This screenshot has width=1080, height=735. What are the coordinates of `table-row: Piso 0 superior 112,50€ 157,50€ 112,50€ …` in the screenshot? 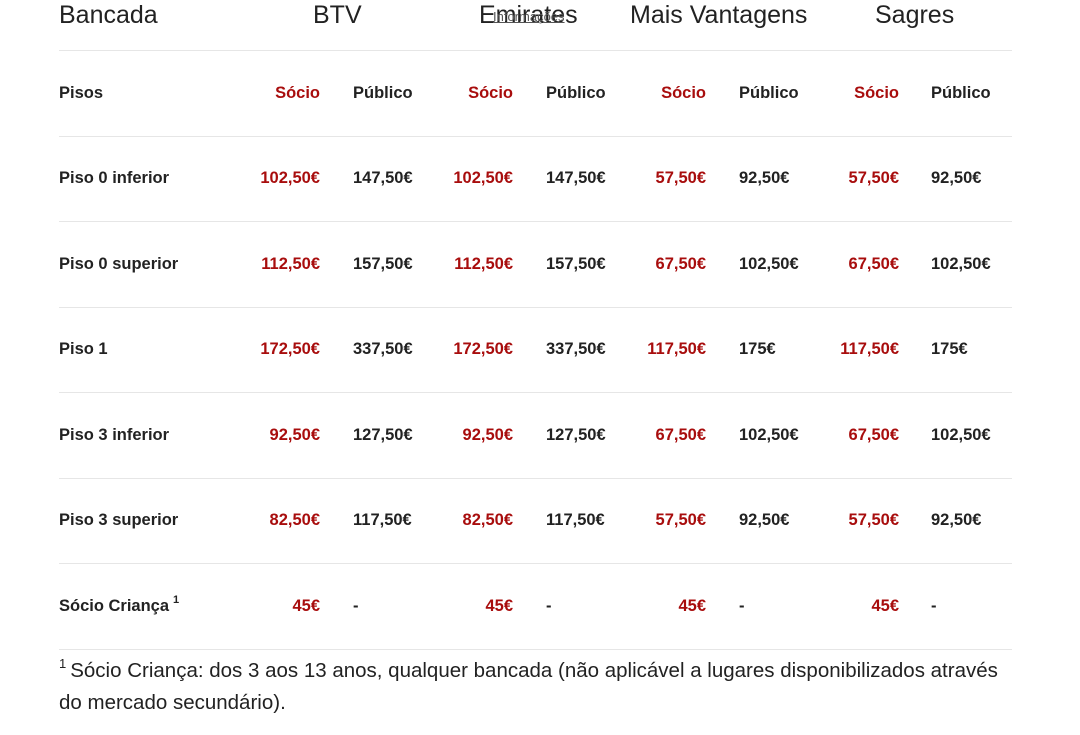 It's located at (535, 265).